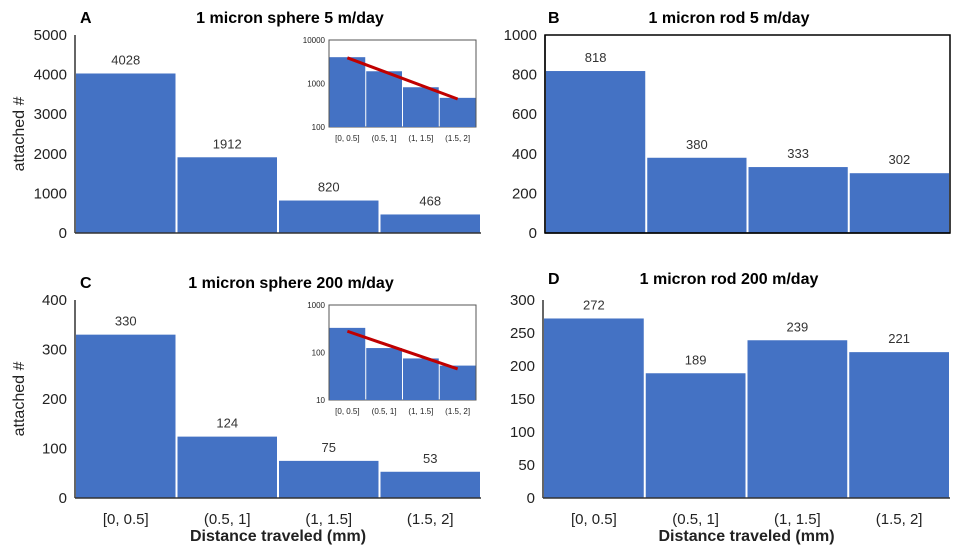 This screenshot has width=957, height=549. What do you see at coordinates (320, 400) in the screenshot?
I see `inset-y-tick-label: 10` at bounding box center [320, 400].